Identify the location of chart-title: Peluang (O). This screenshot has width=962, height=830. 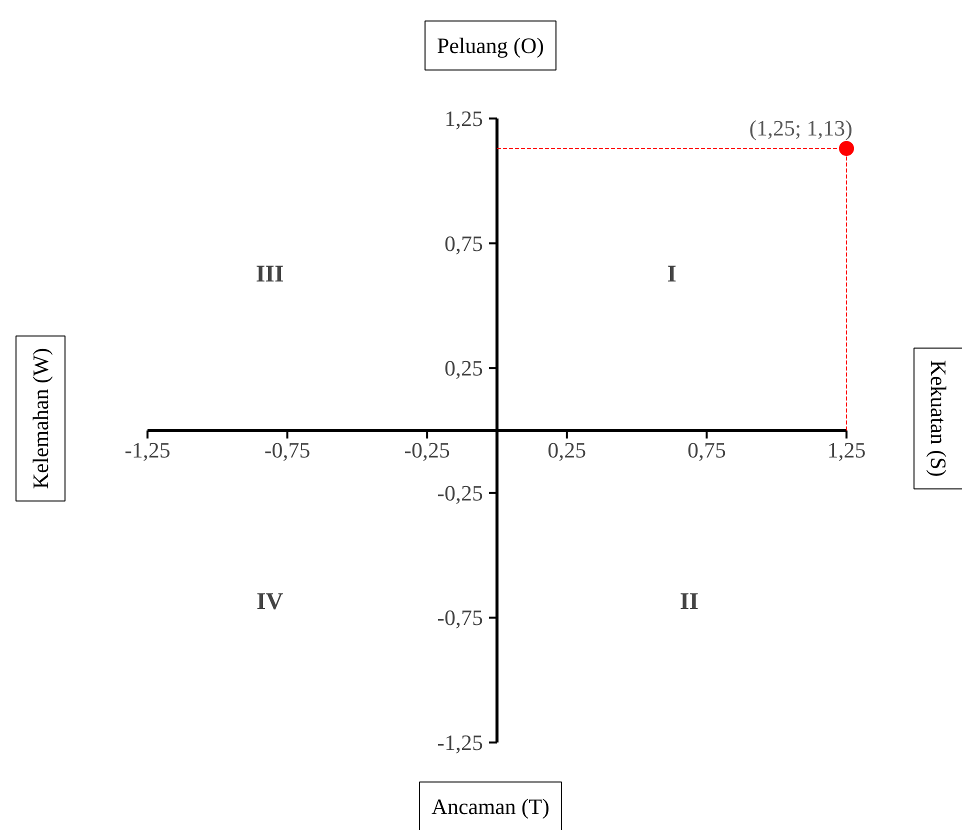
(490, 45).